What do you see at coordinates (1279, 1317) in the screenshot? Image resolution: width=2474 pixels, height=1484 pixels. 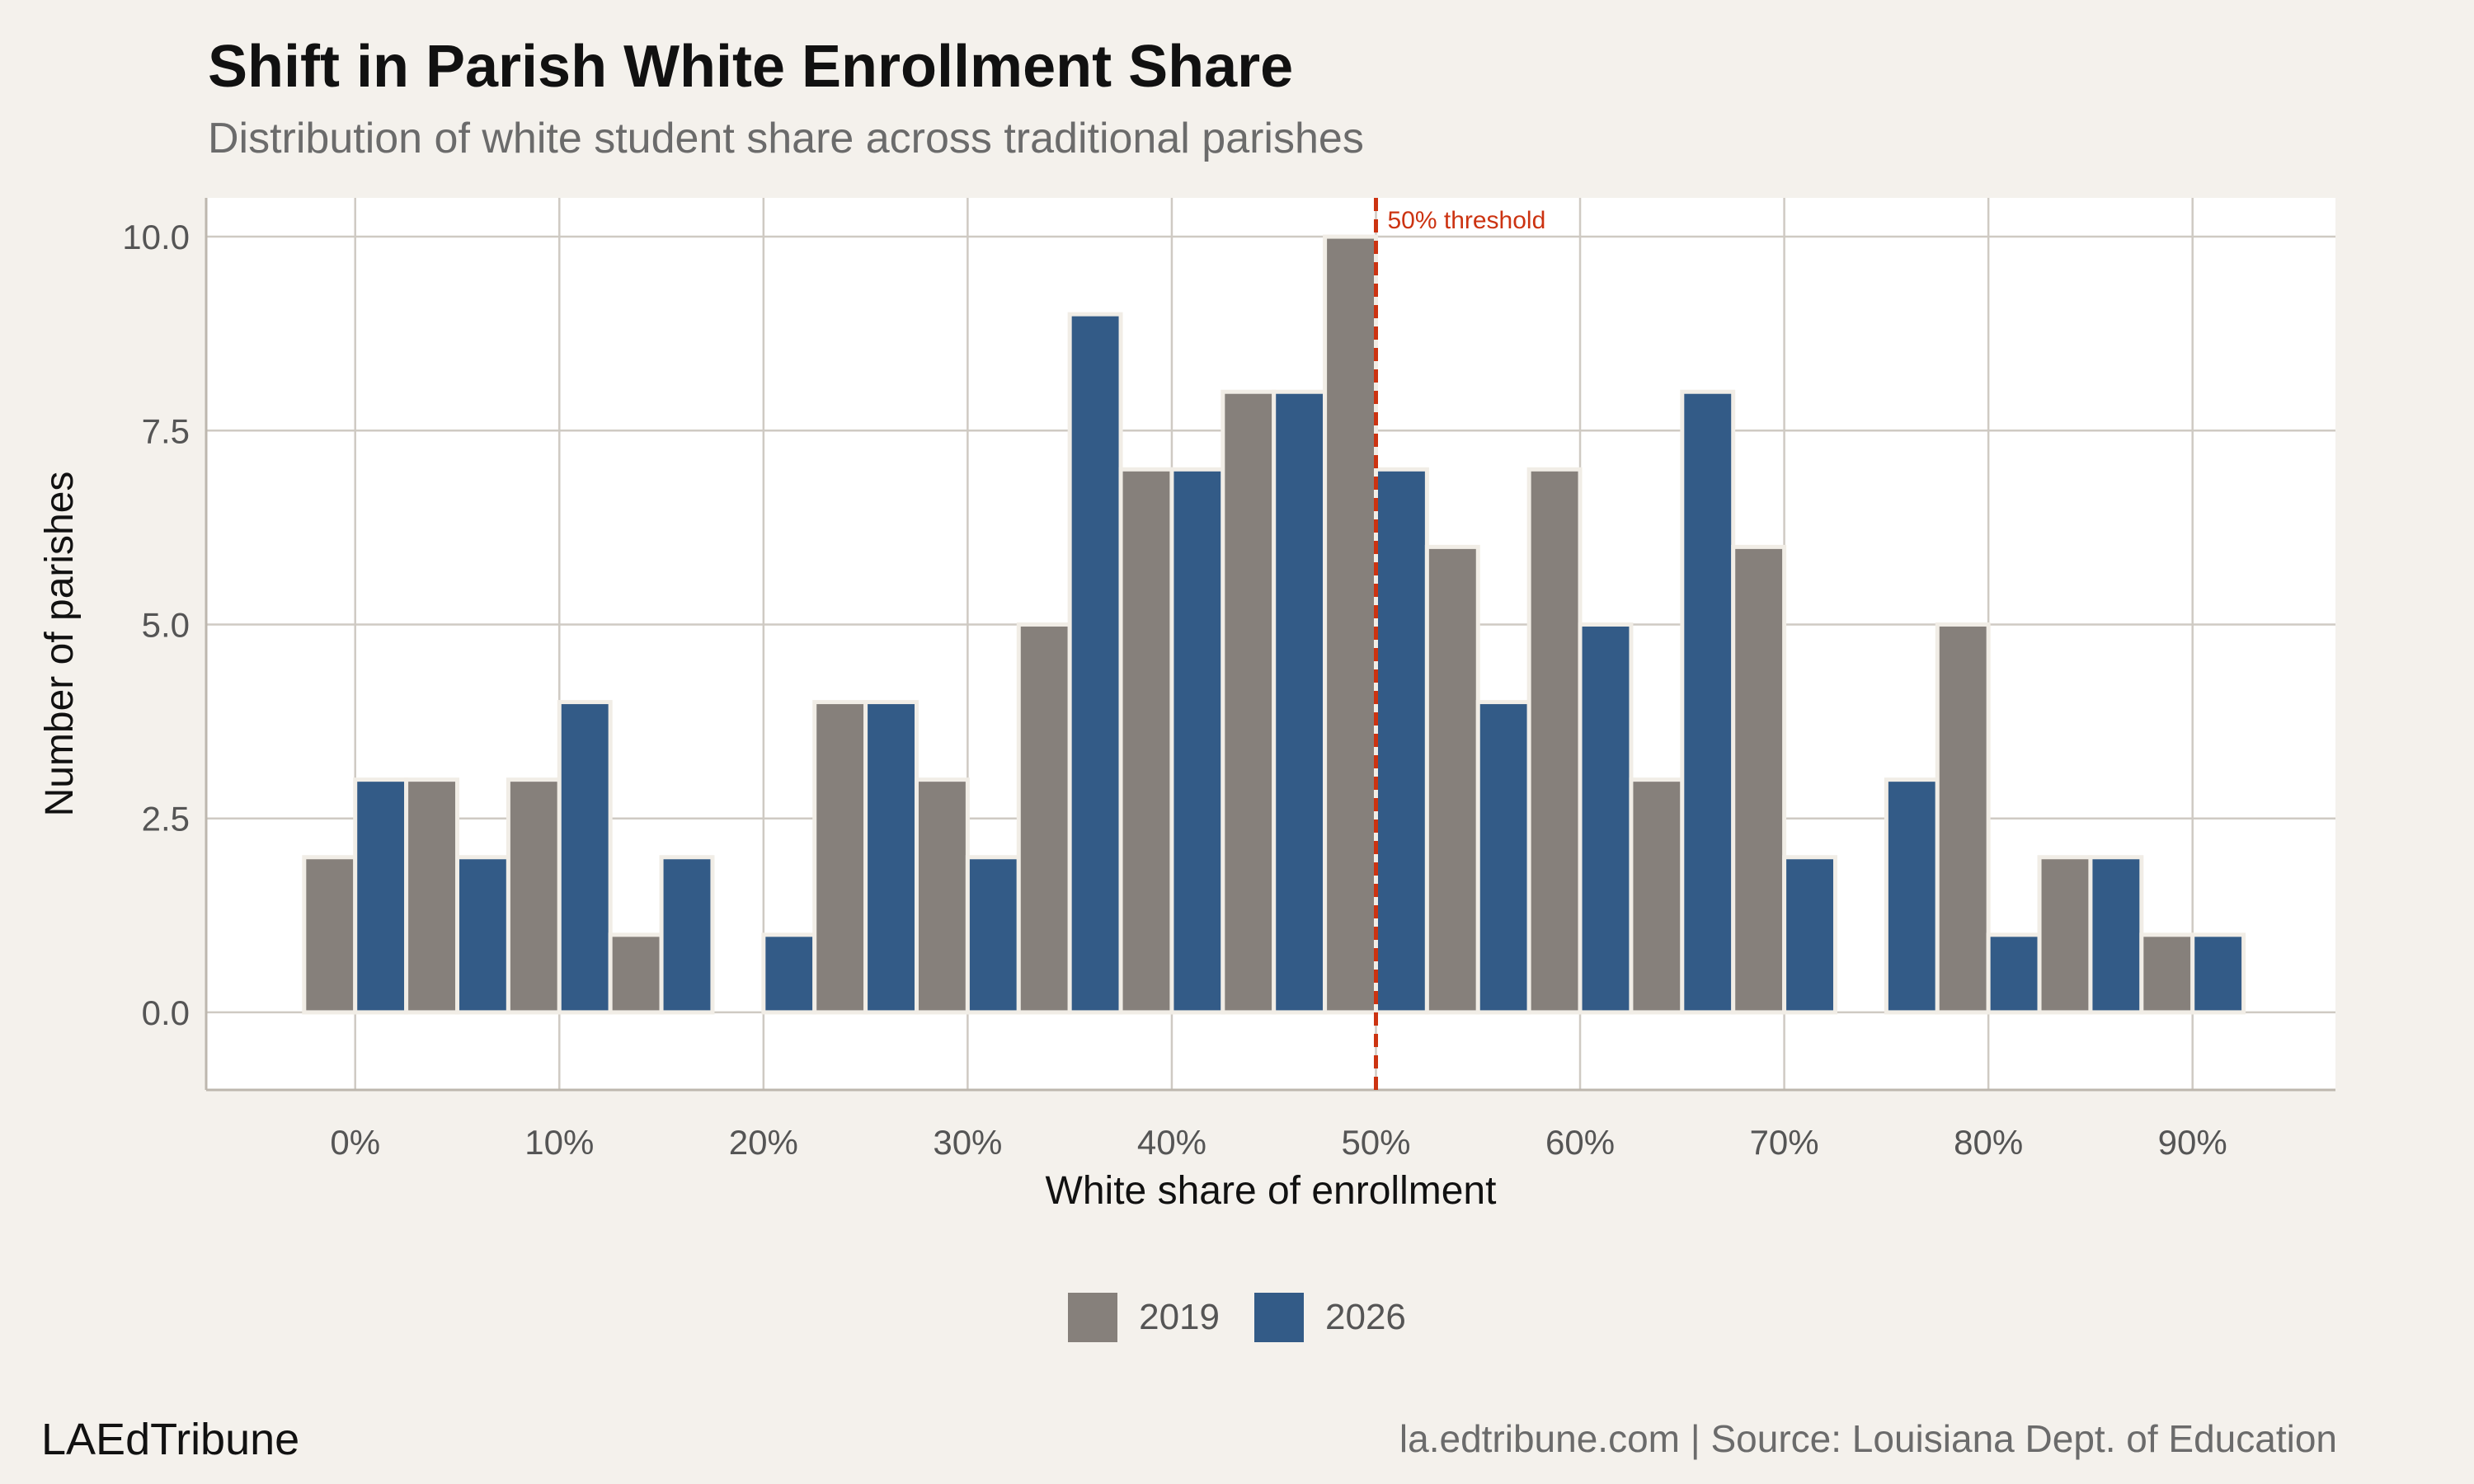 I see `legend-swatch-2026` at bounding box center [1279, 1317].